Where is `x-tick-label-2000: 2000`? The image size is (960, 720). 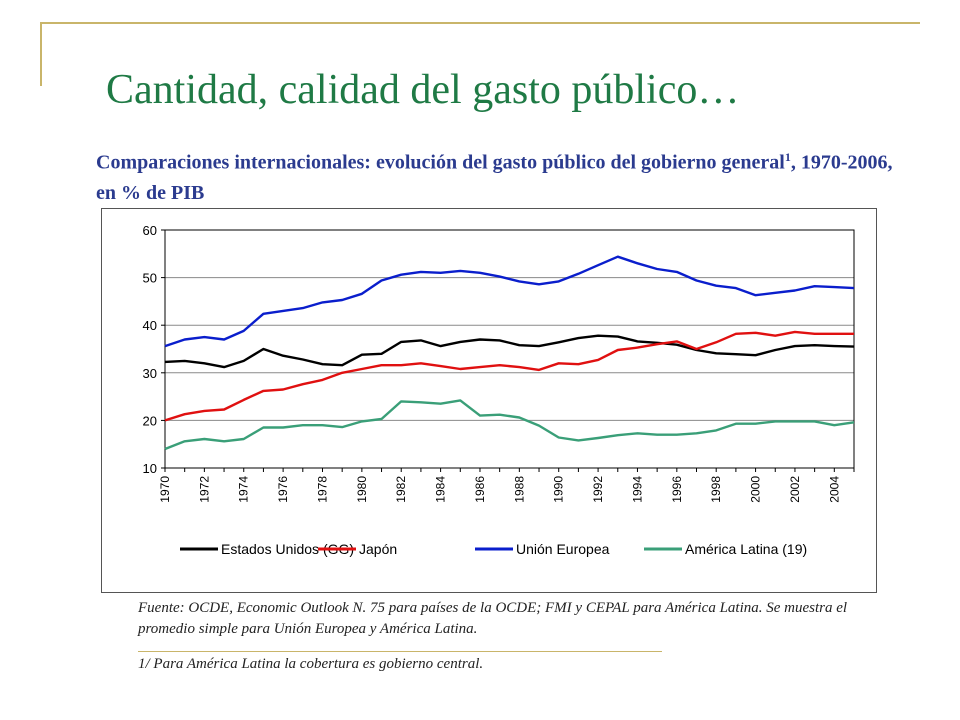
x-tick-label-2000: 2000 is located at coordinates (756, 489).